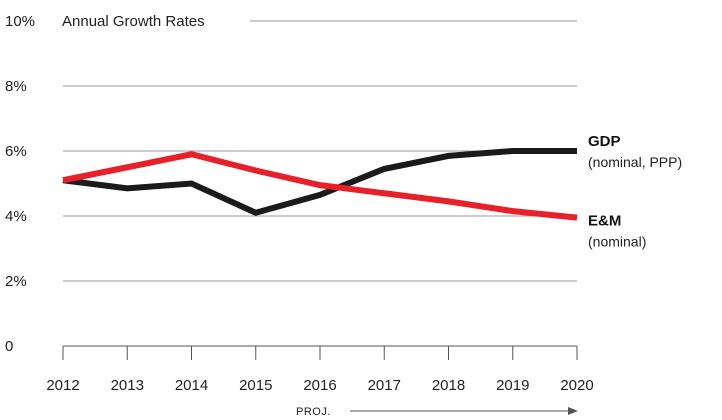 The image size is (722, 420). What do you see at coordinates (313, 412) in the screenshot?
I see `projection-label: PROJ.` at bounding box center [313, 412].